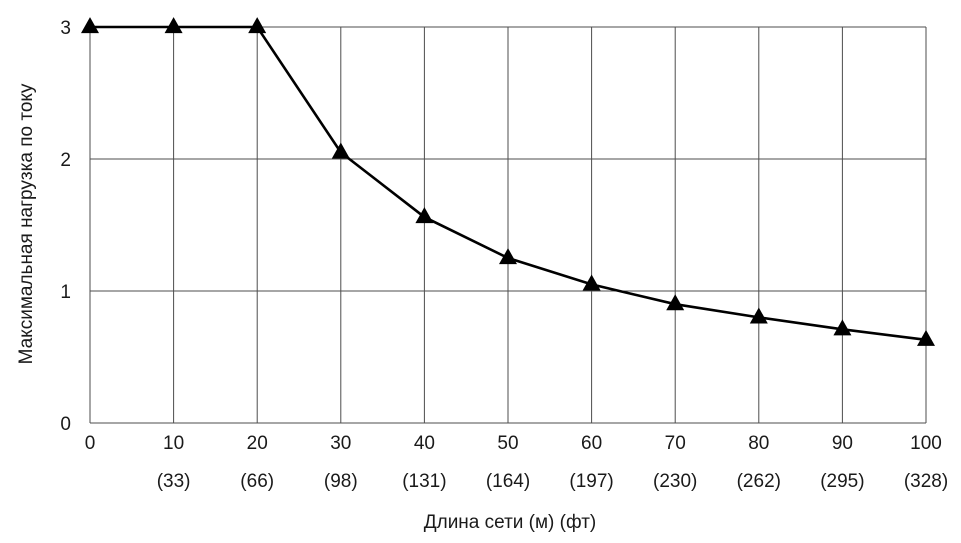 This screenshot has height=543, width=961. What do you see at coordinates (759, 481) in the screenshot?
I see `x-tick-sublabel: (262)` at bounding box center [759, 481].